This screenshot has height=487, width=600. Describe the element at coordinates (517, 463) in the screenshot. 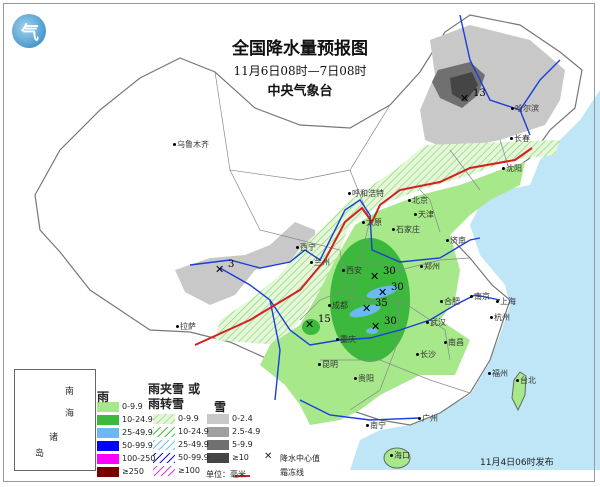

I see `issued-time: 11月4日06时发布` at that location.